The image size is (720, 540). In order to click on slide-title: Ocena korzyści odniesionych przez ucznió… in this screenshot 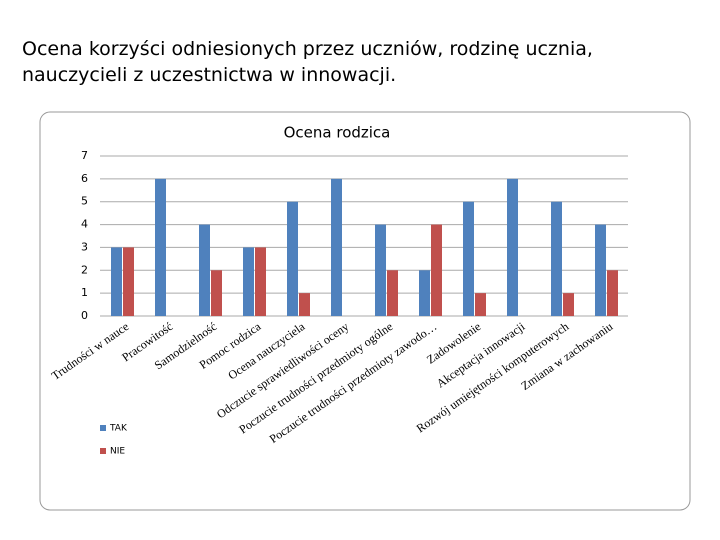, I will do `click(307, 62)`.